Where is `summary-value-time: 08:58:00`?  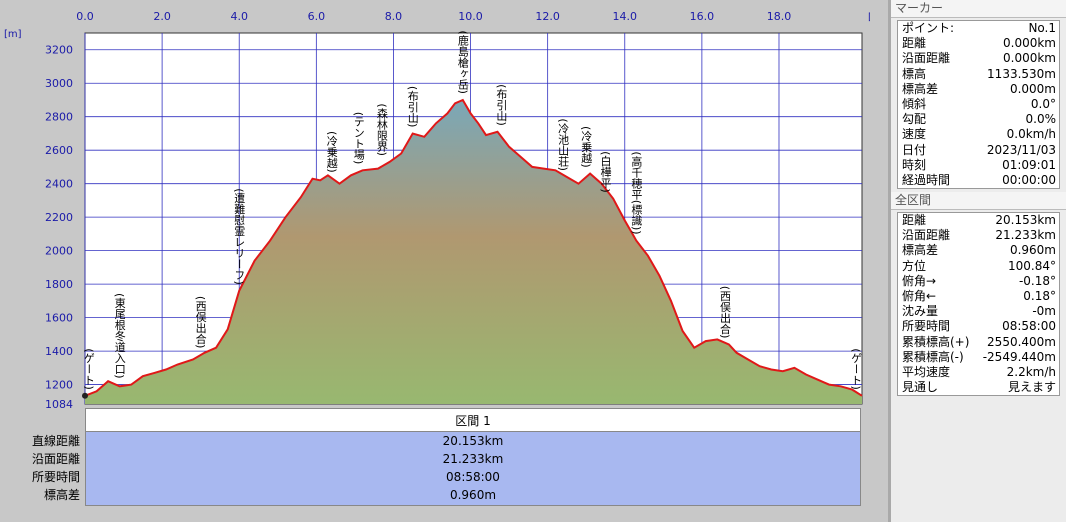
summary-value-time: 08:58:00 is located at coordinates (473, 477).